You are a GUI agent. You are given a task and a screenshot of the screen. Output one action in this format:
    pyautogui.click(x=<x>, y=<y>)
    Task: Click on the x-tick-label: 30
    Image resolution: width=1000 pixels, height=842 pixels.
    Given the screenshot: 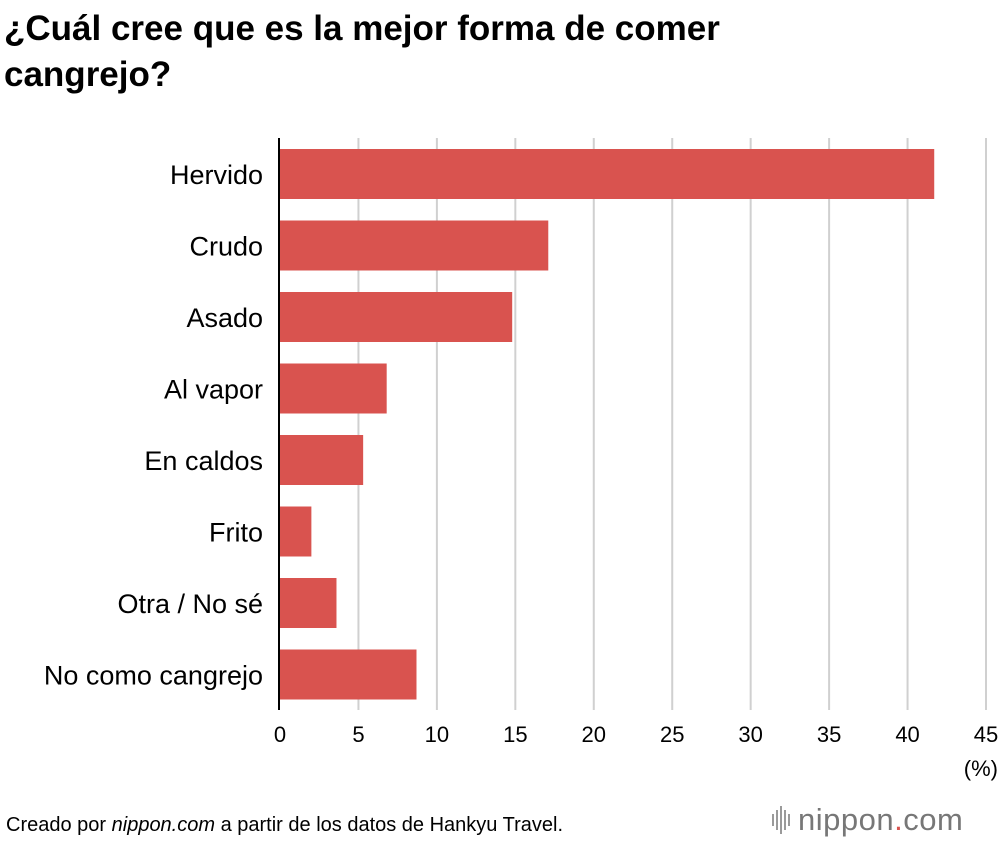 What is the action you would take?
    pyautogui.click(x=750, y=734)
    